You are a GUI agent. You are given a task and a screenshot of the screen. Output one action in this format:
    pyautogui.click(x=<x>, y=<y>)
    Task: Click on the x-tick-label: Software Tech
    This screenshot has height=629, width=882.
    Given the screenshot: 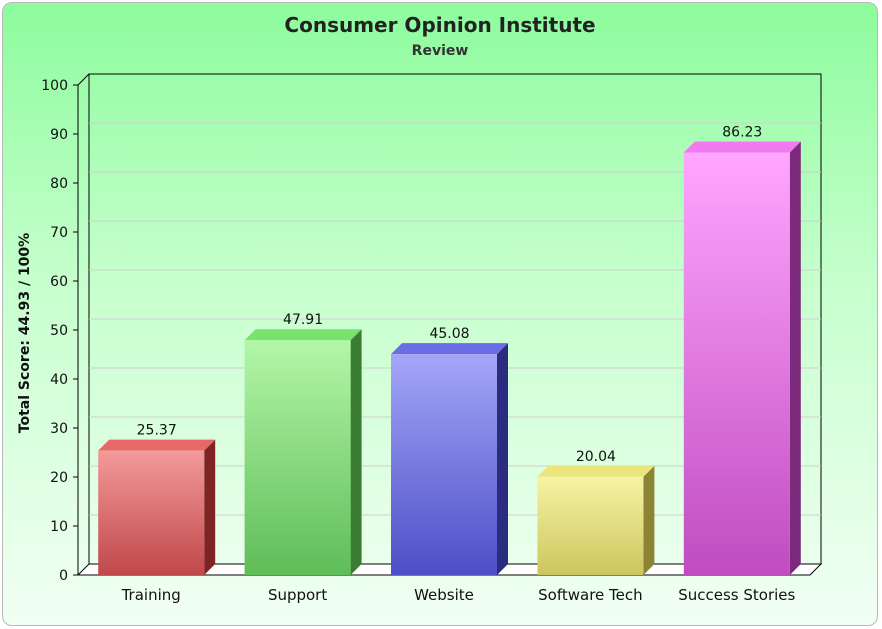 What is the action you would take?
    pyautogui.click(x=590, y=595)
    